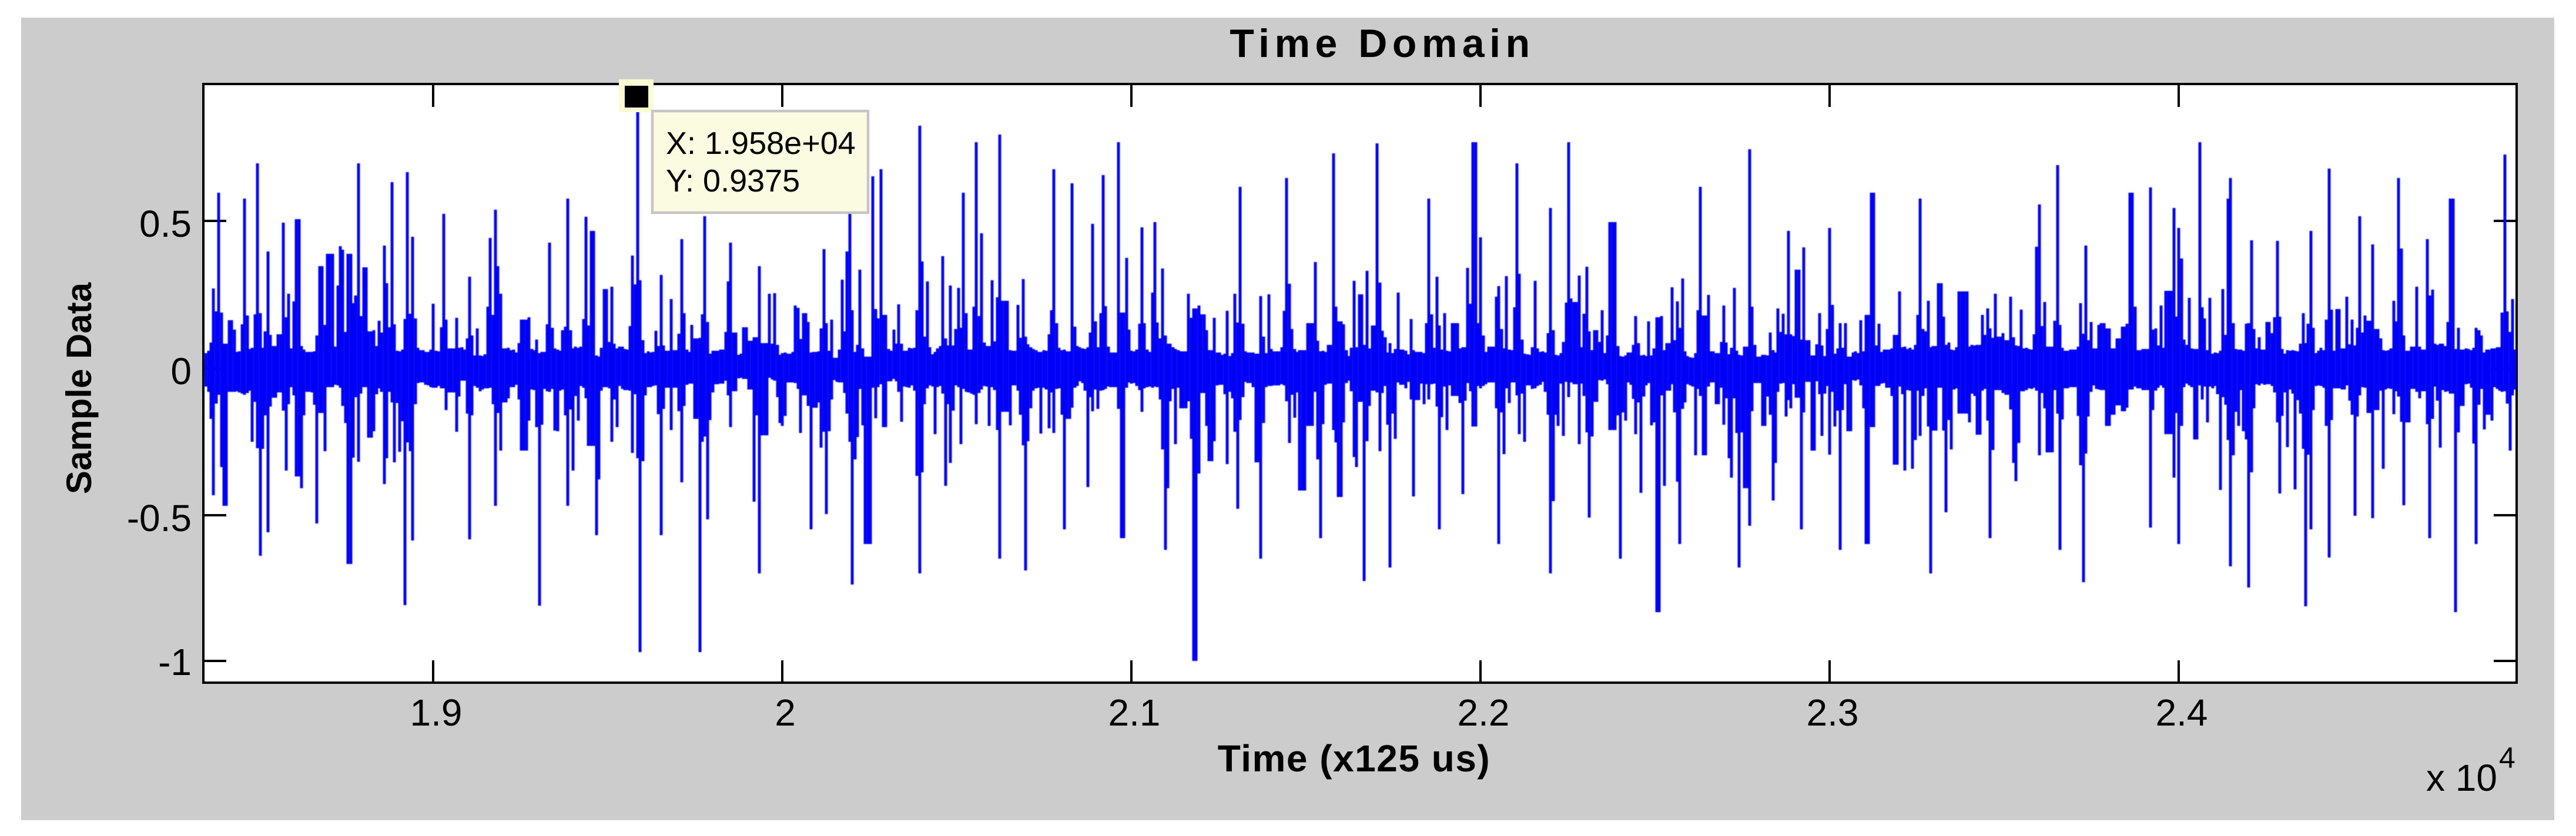 The height and width of the screenshot is (836, 2576). Describe the element at coordinates (181, 371) in the screenshot. I see `svg-text: 0` at that location.